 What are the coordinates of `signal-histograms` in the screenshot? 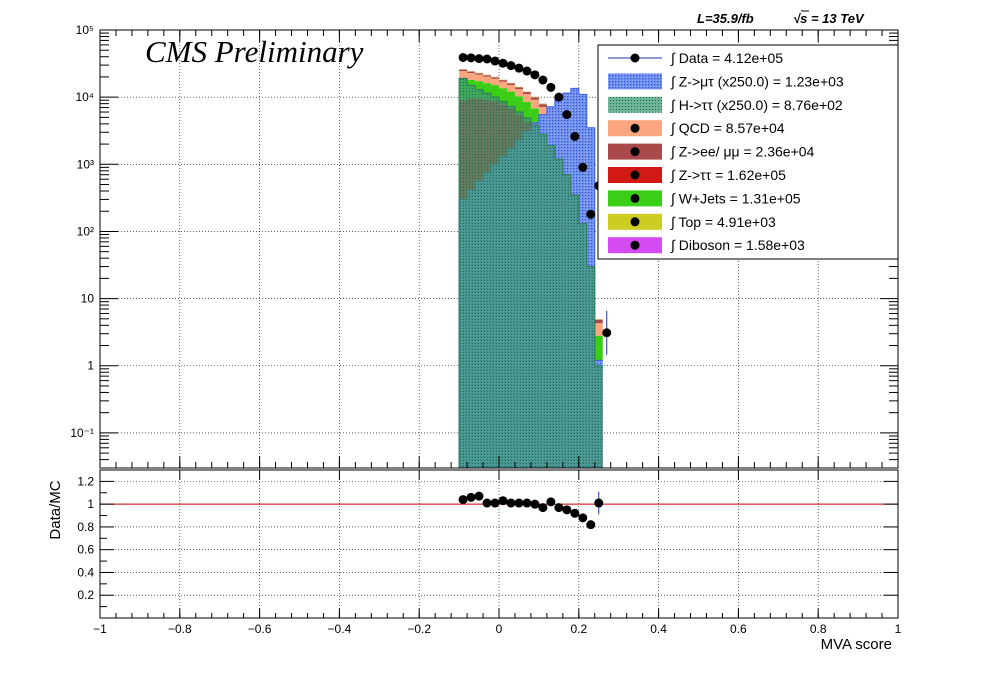 It's located at (530, 272).